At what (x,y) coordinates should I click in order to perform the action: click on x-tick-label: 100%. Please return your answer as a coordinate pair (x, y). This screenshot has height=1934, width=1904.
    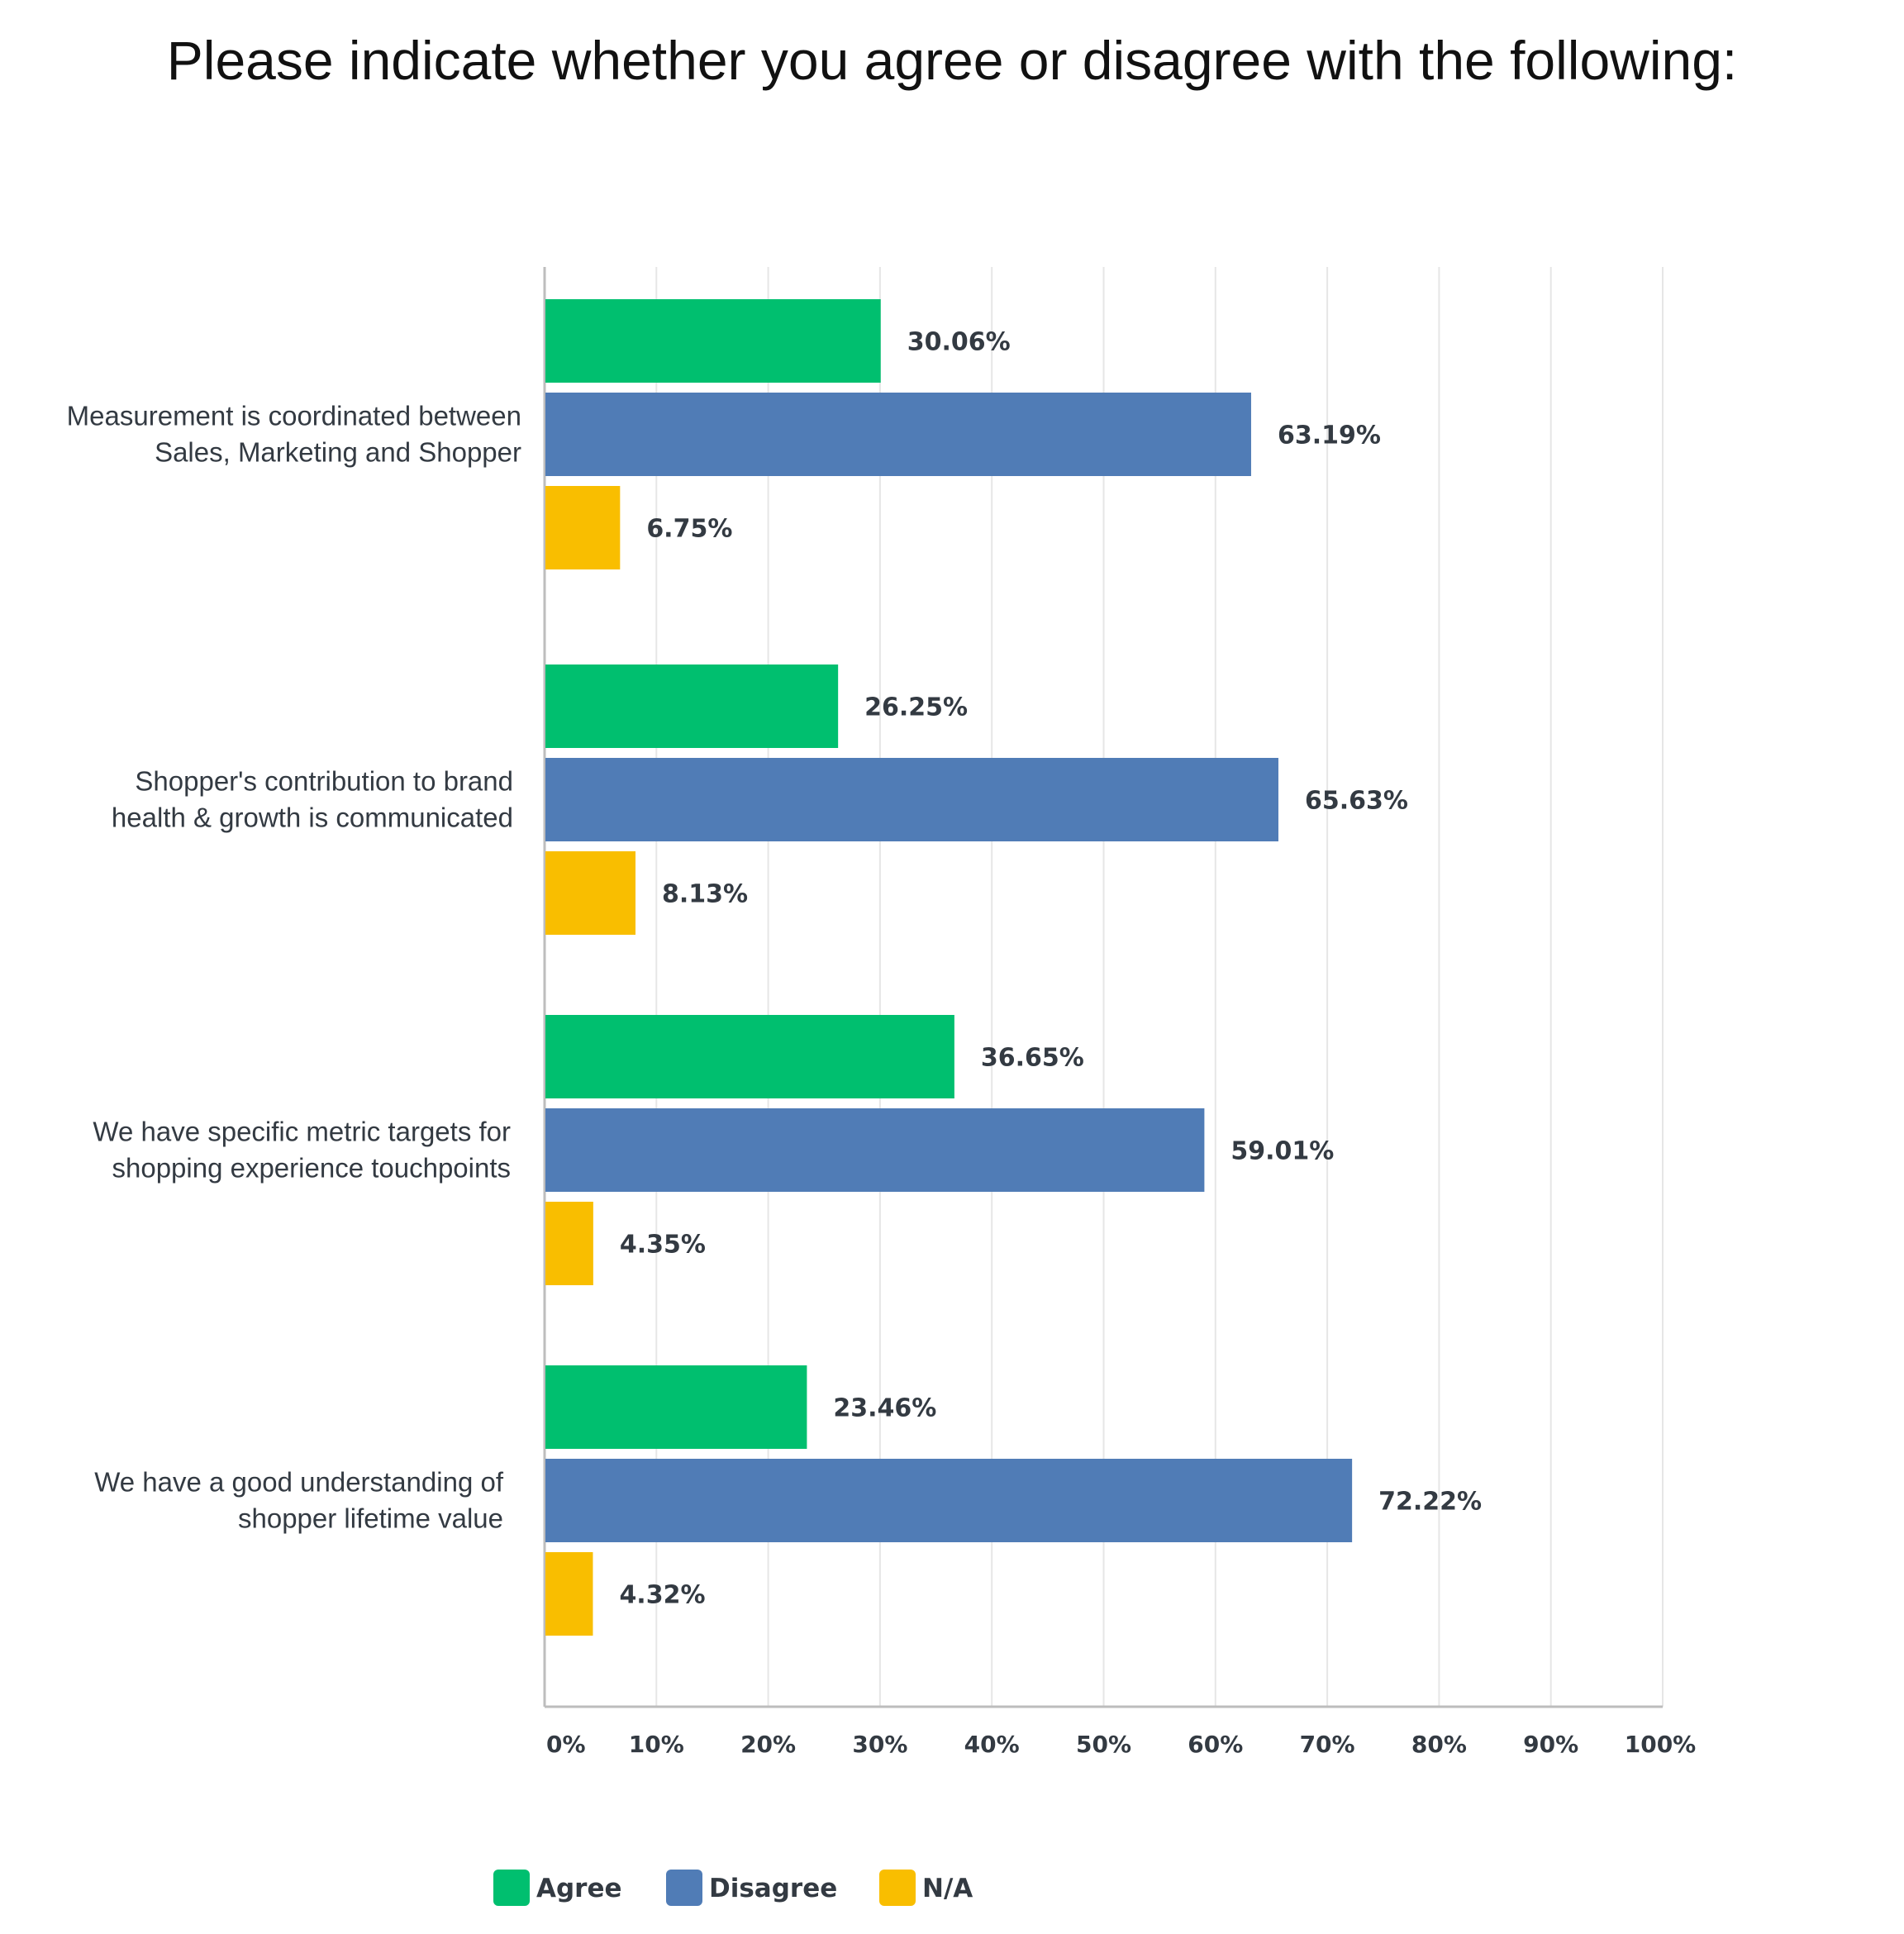
    Looking at the image, I should click on (1661, 1744).